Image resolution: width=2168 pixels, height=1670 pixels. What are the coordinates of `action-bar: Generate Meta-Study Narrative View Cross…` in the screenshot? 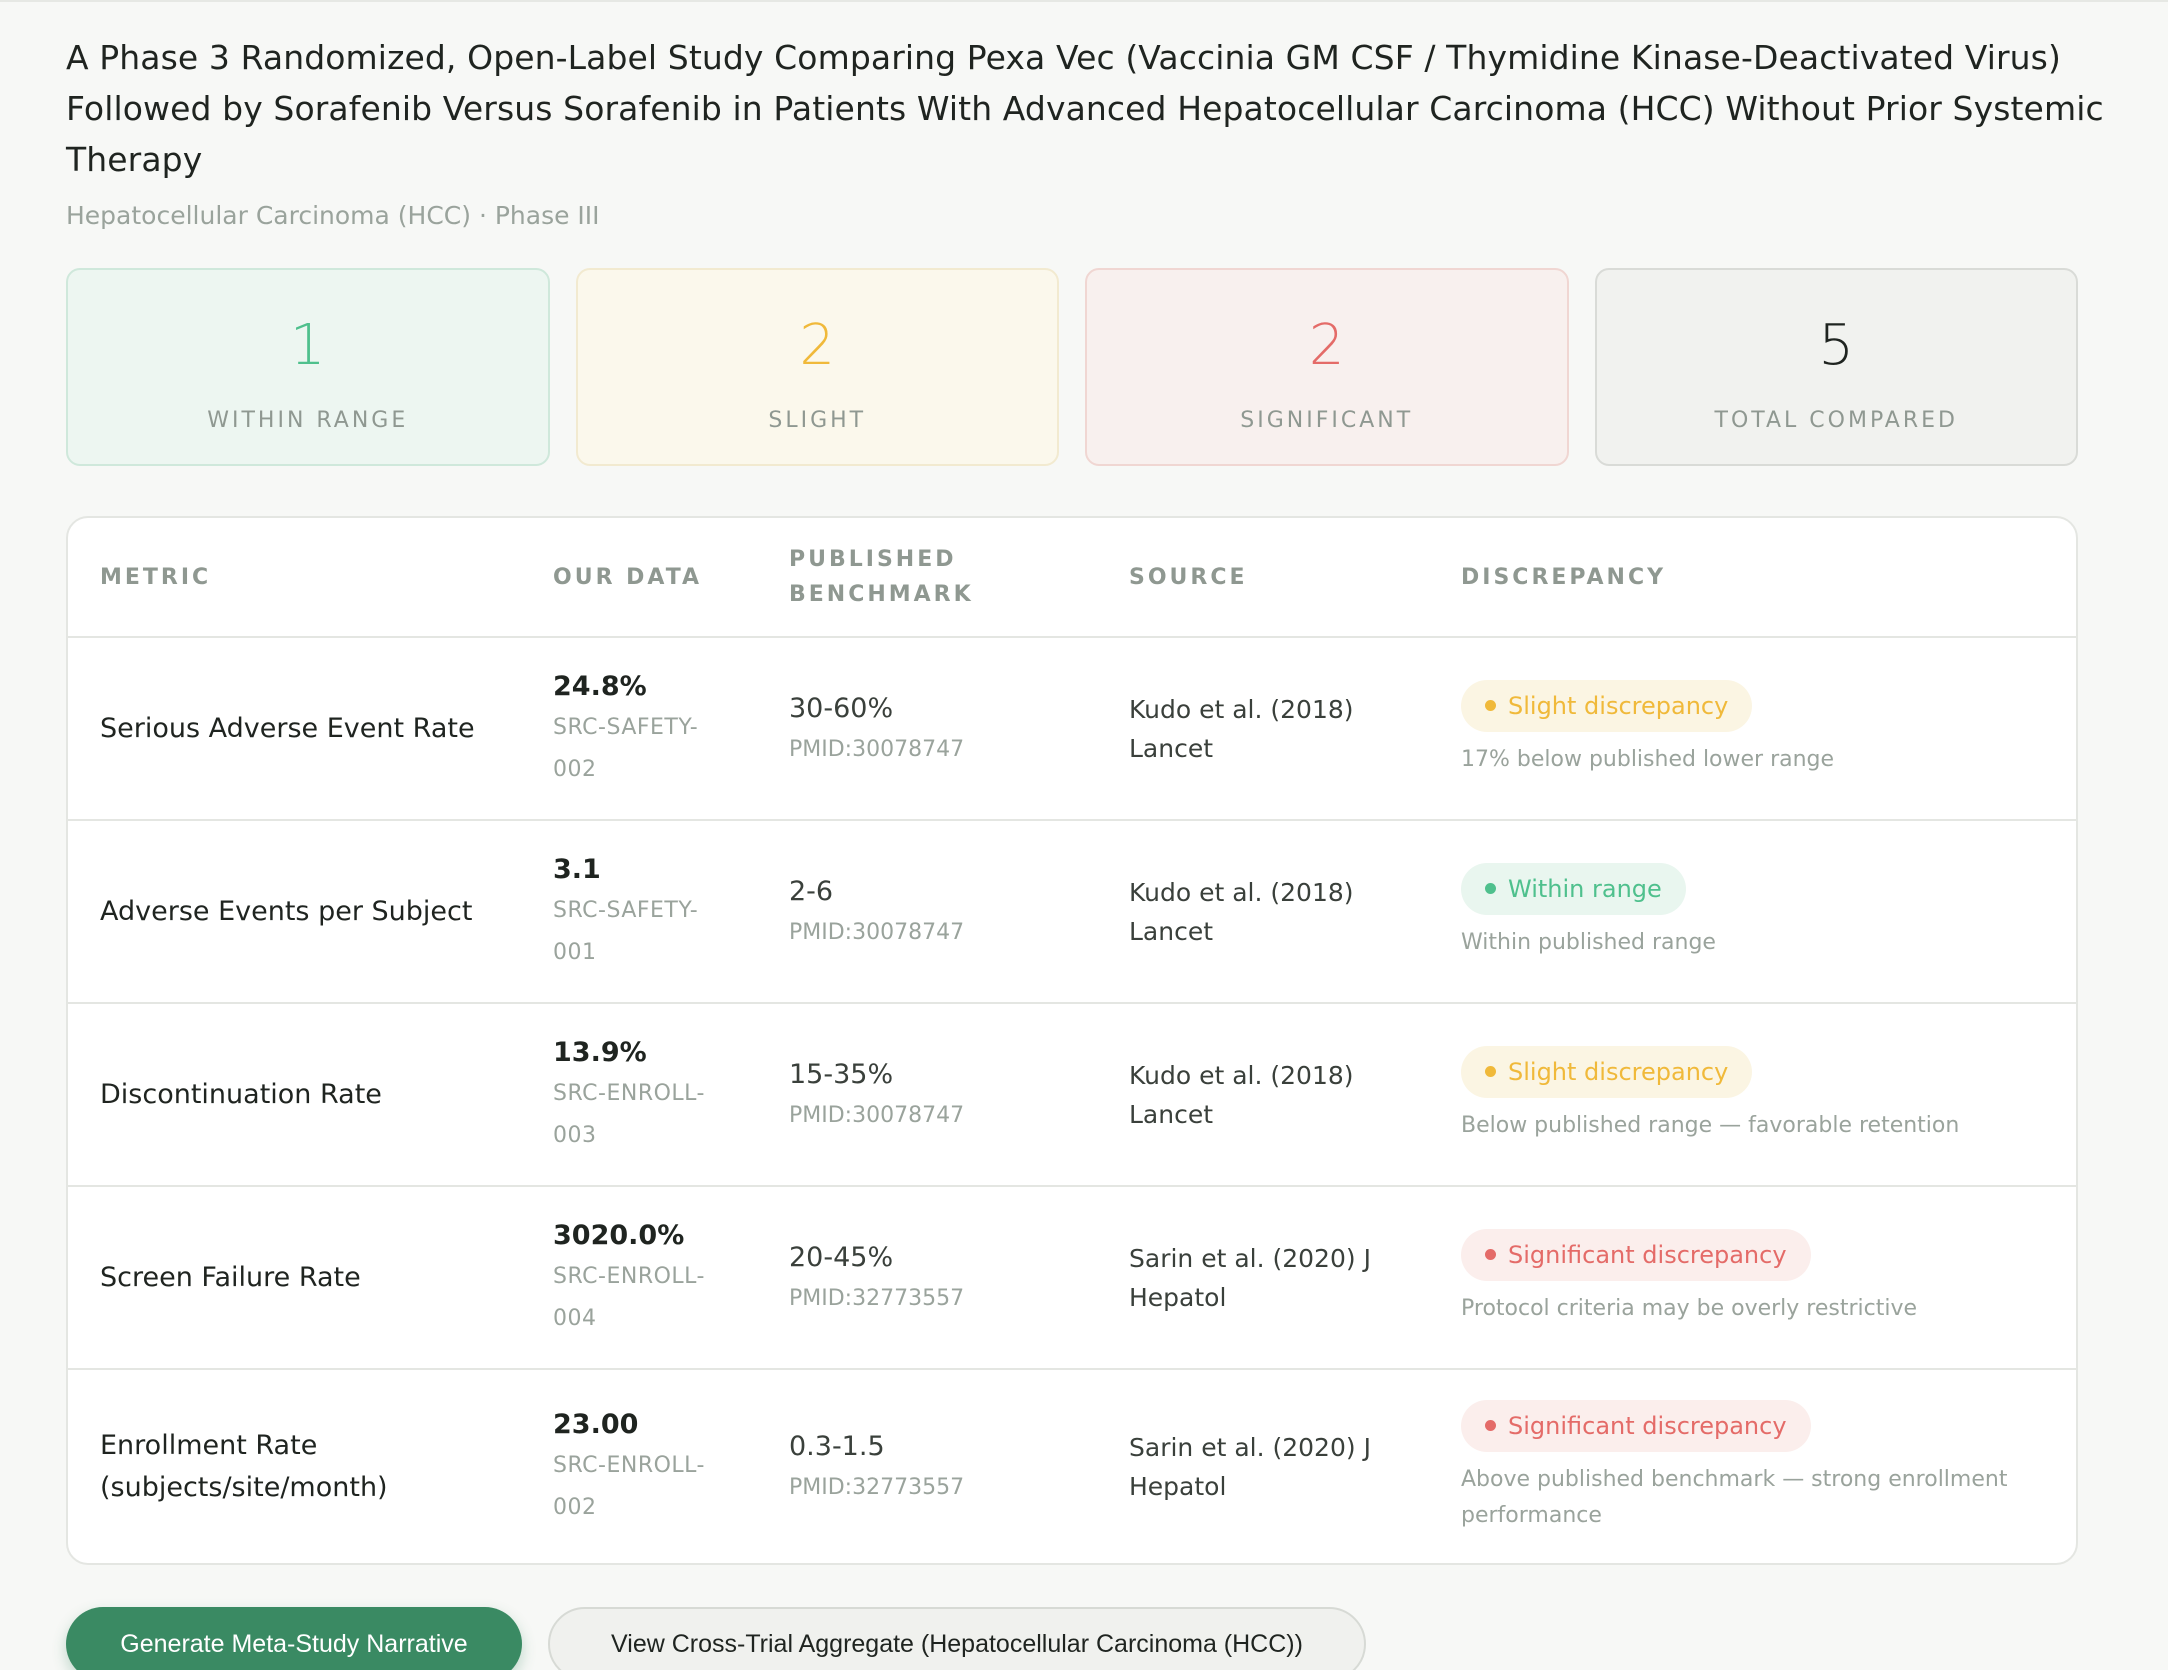 It's located at (1072, 1638).